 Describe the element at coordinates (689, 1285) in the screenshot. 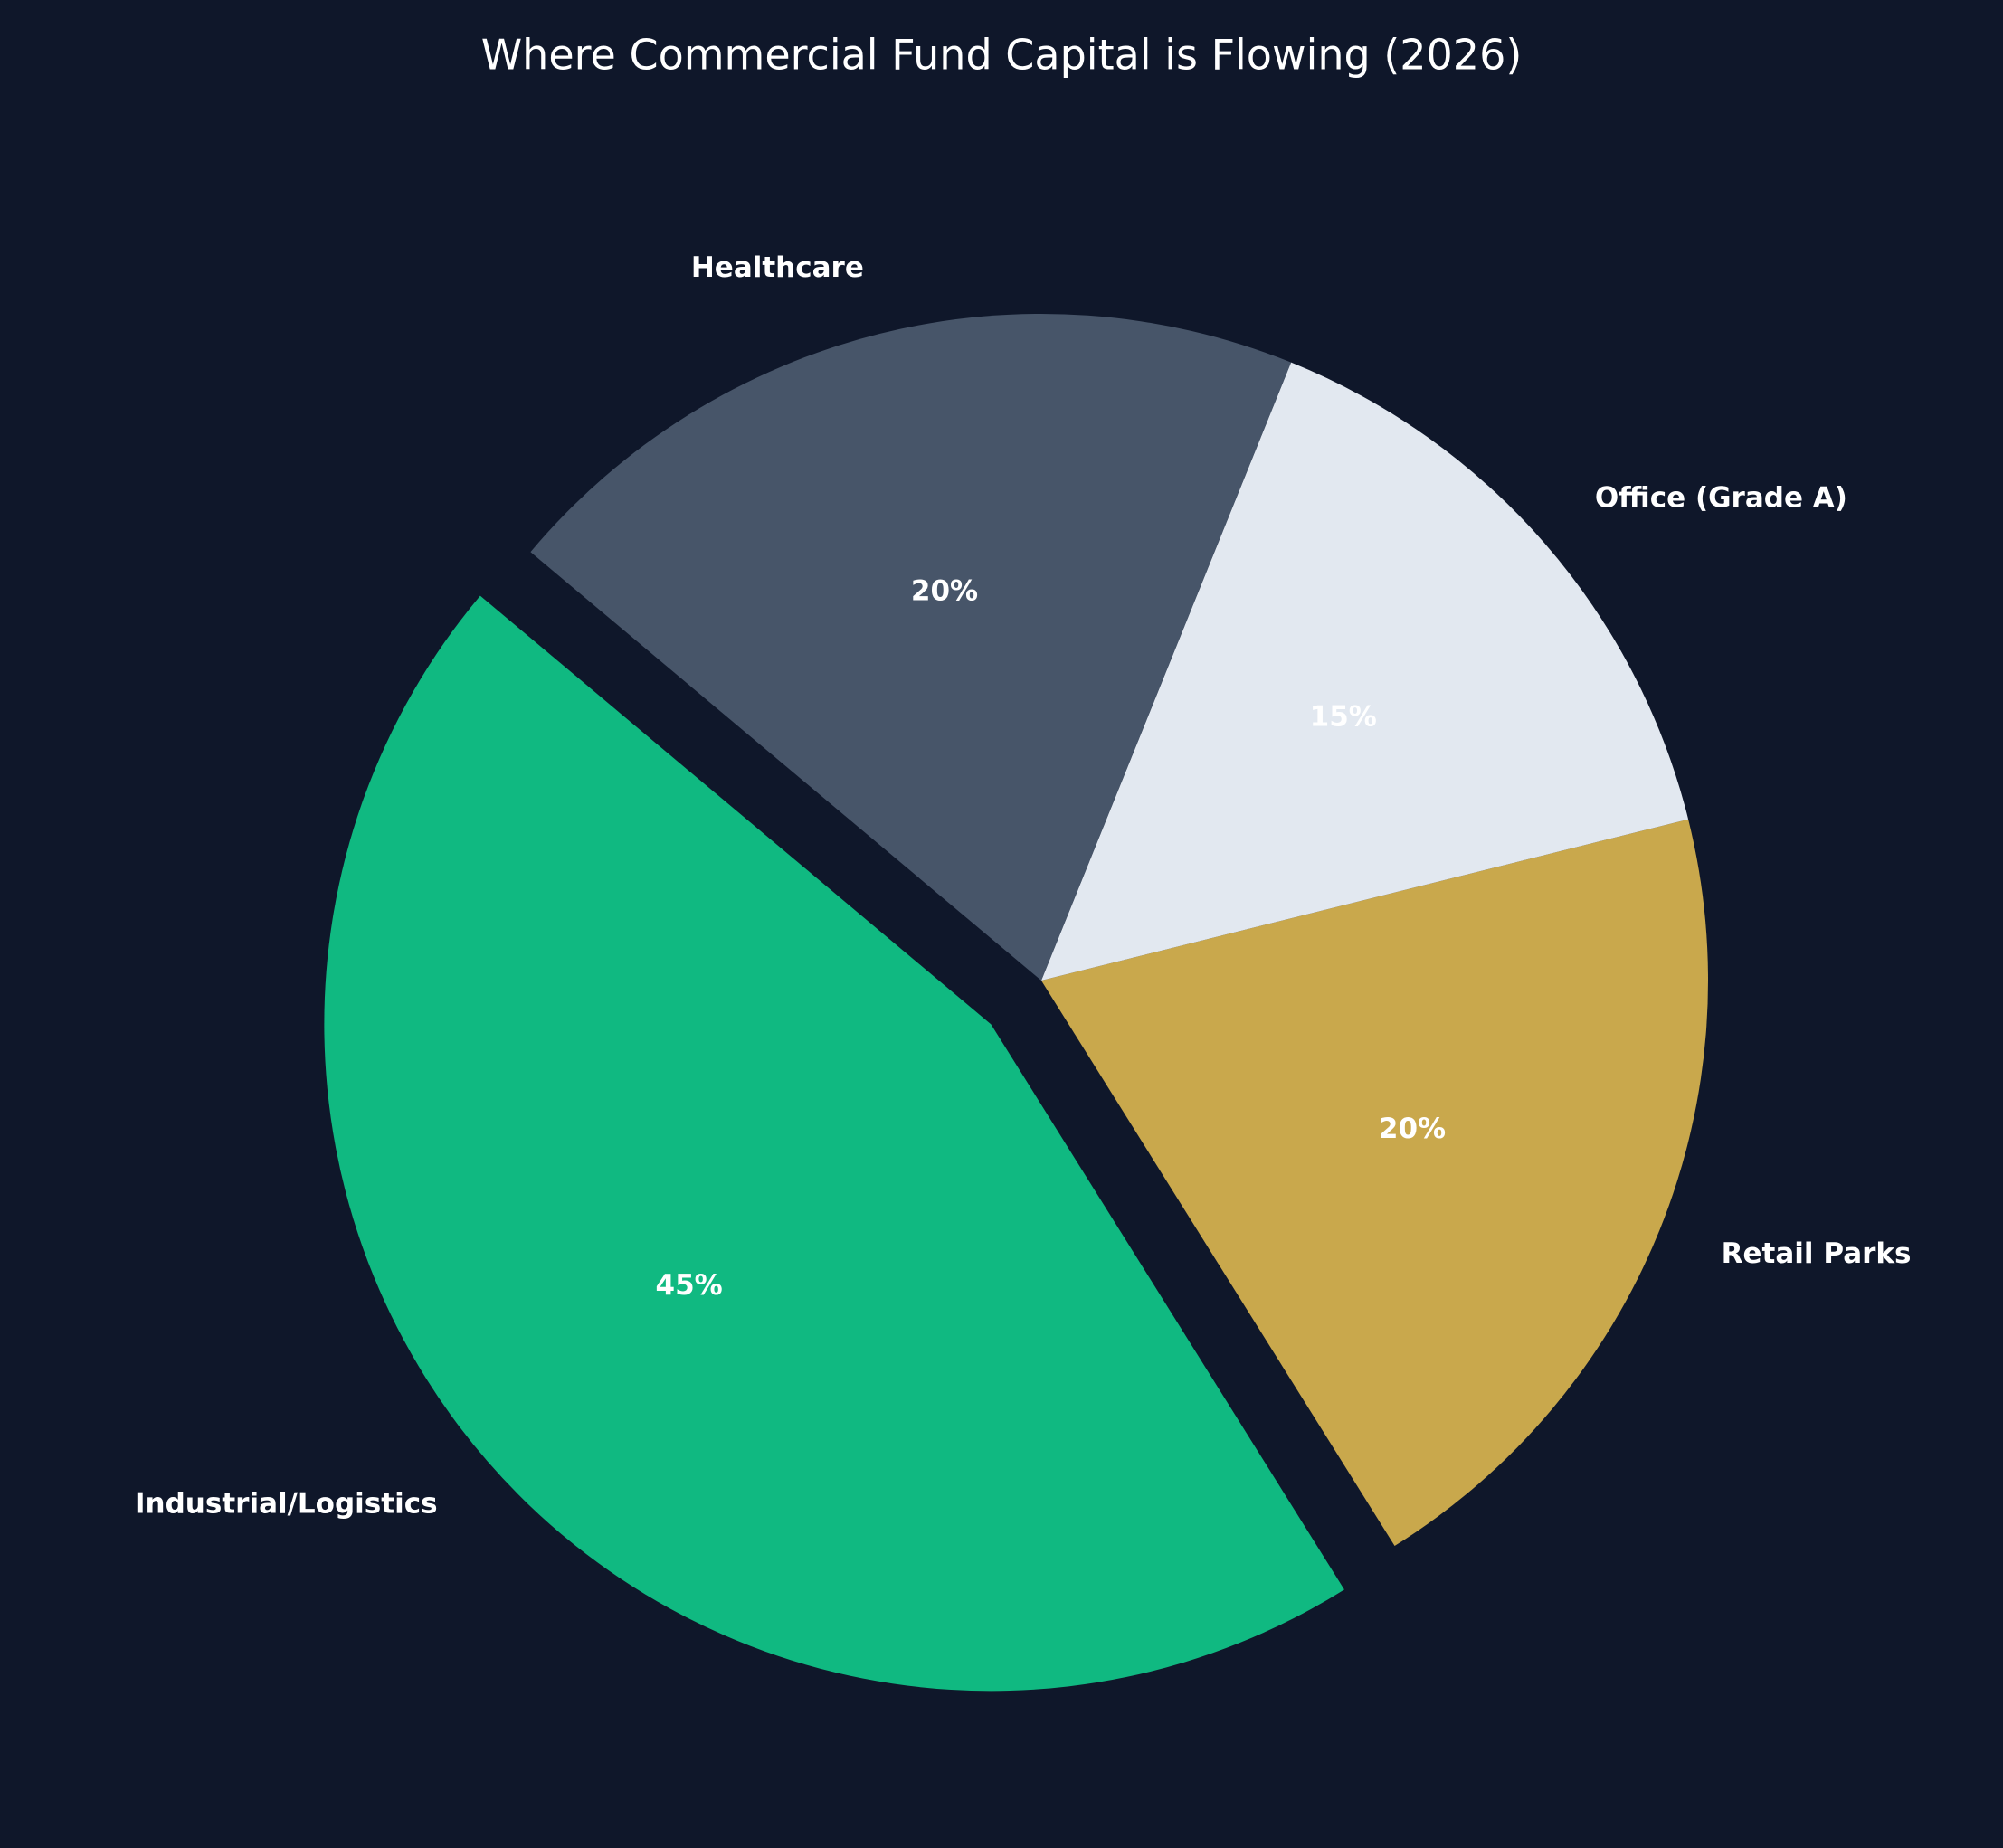

I see `value-label: 45%` at that location.